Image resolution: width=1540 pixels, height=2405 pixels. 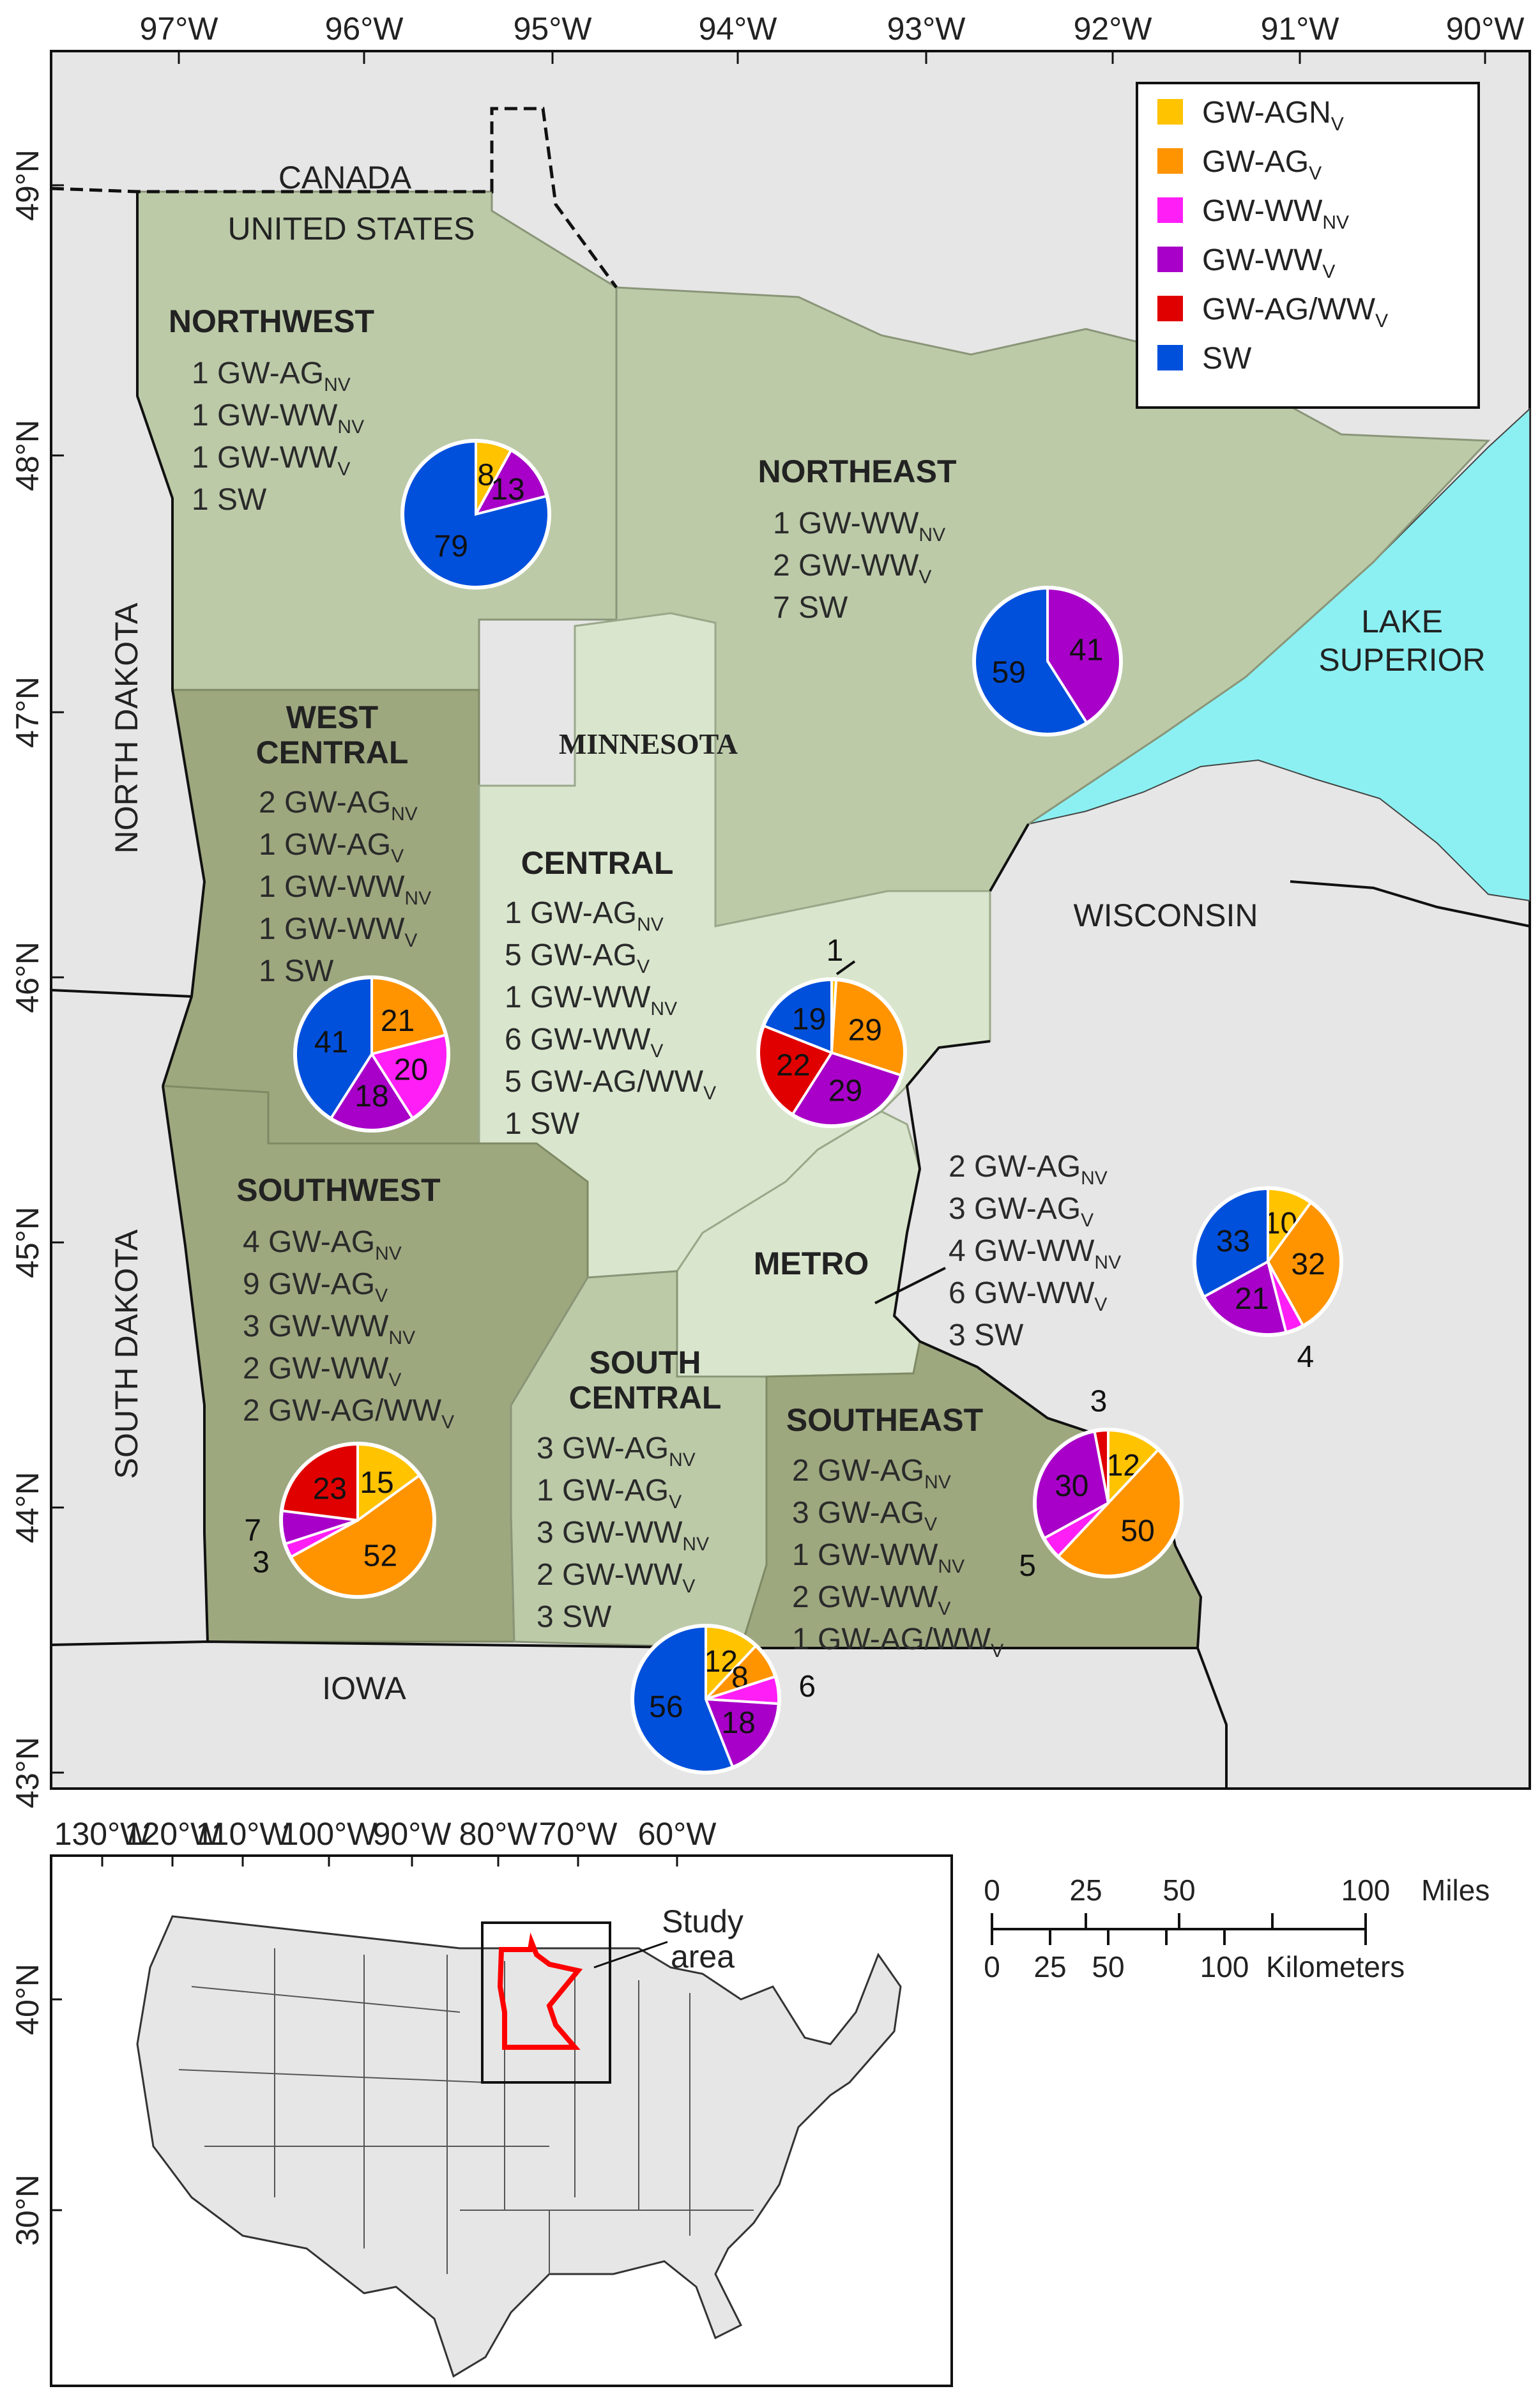 I want to click on scale-miles-100: 100, so click(x=1366, y=1890).